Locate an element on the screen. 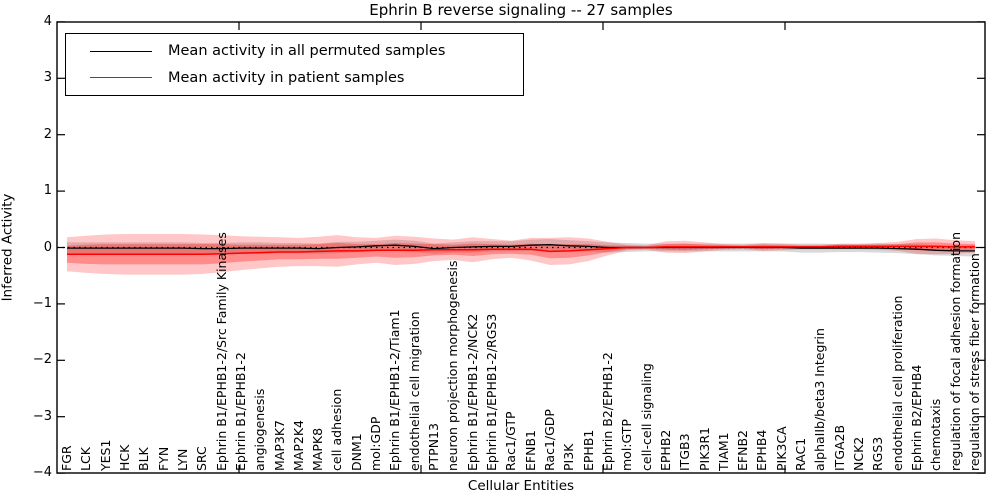  permuted-line-swatch is located at coordinates (121, 51).